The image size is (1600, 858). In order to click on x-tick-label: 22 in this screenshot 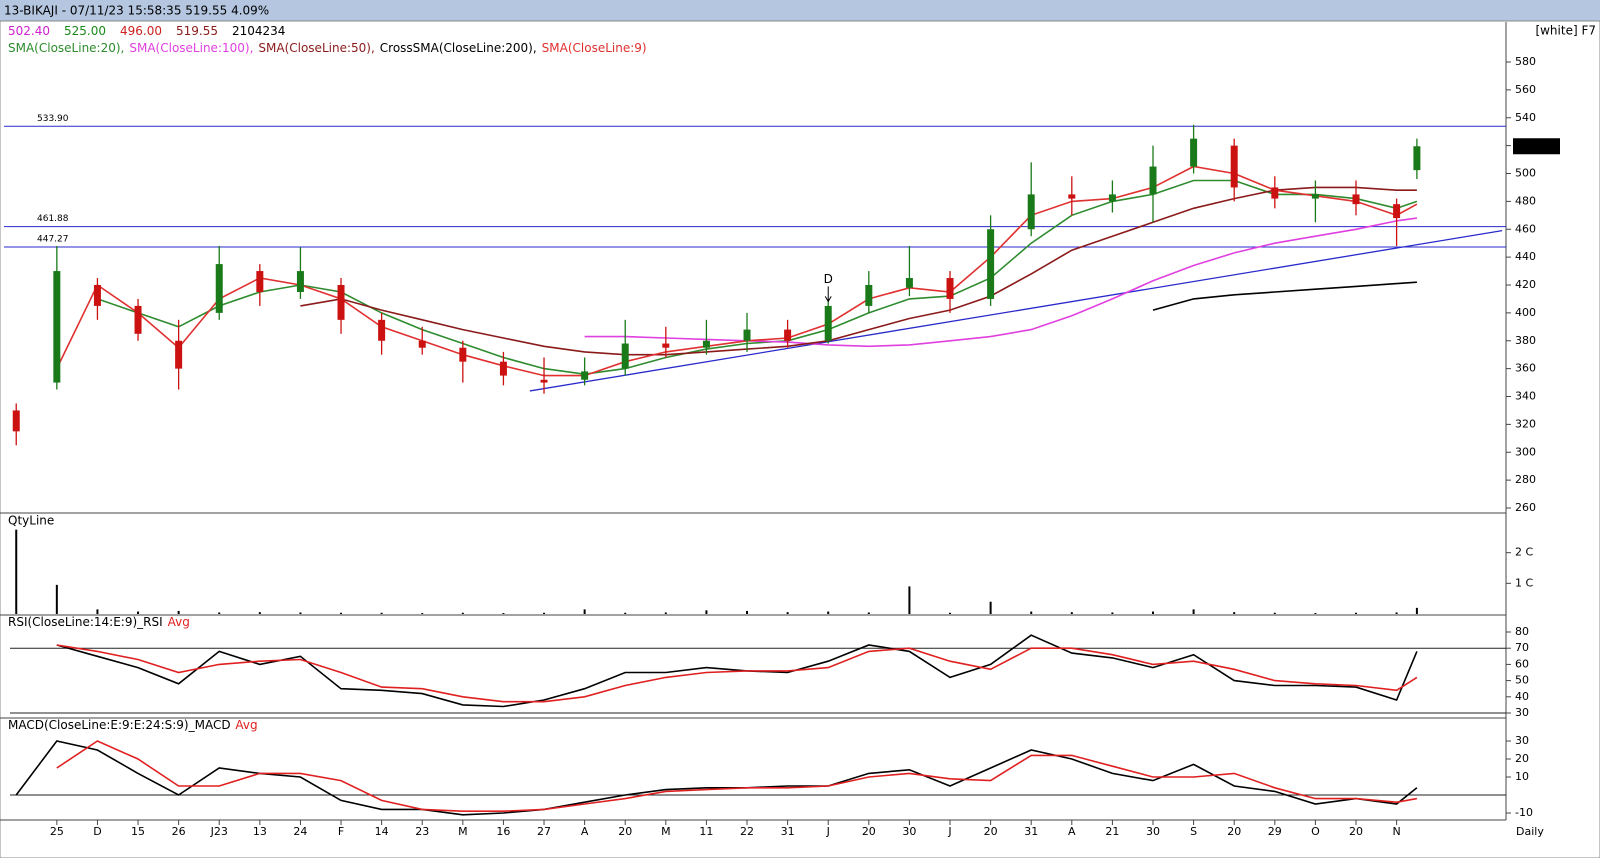, I will do `click(747, 831)`.